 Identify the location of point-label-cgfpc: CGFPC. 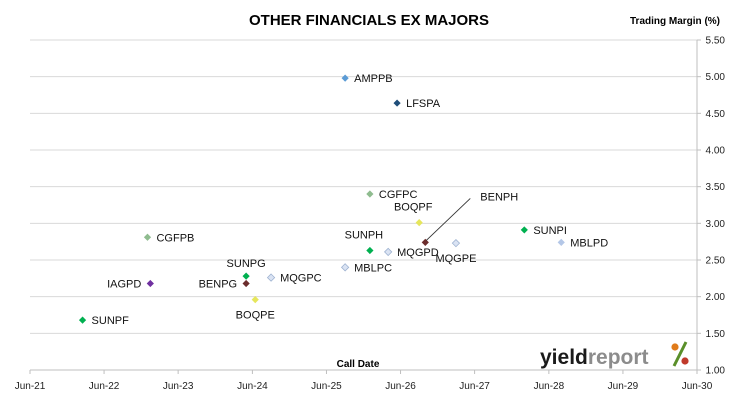
(398, 195).